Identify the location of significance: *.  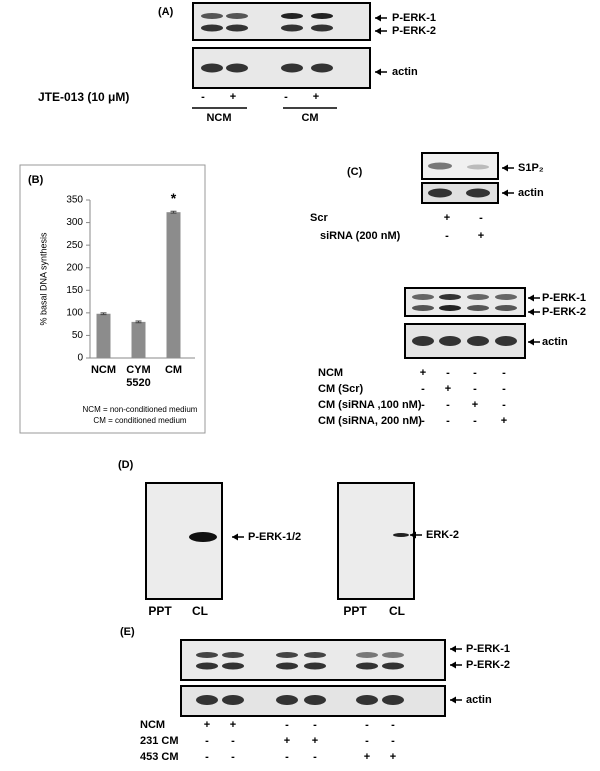
(174, 198).